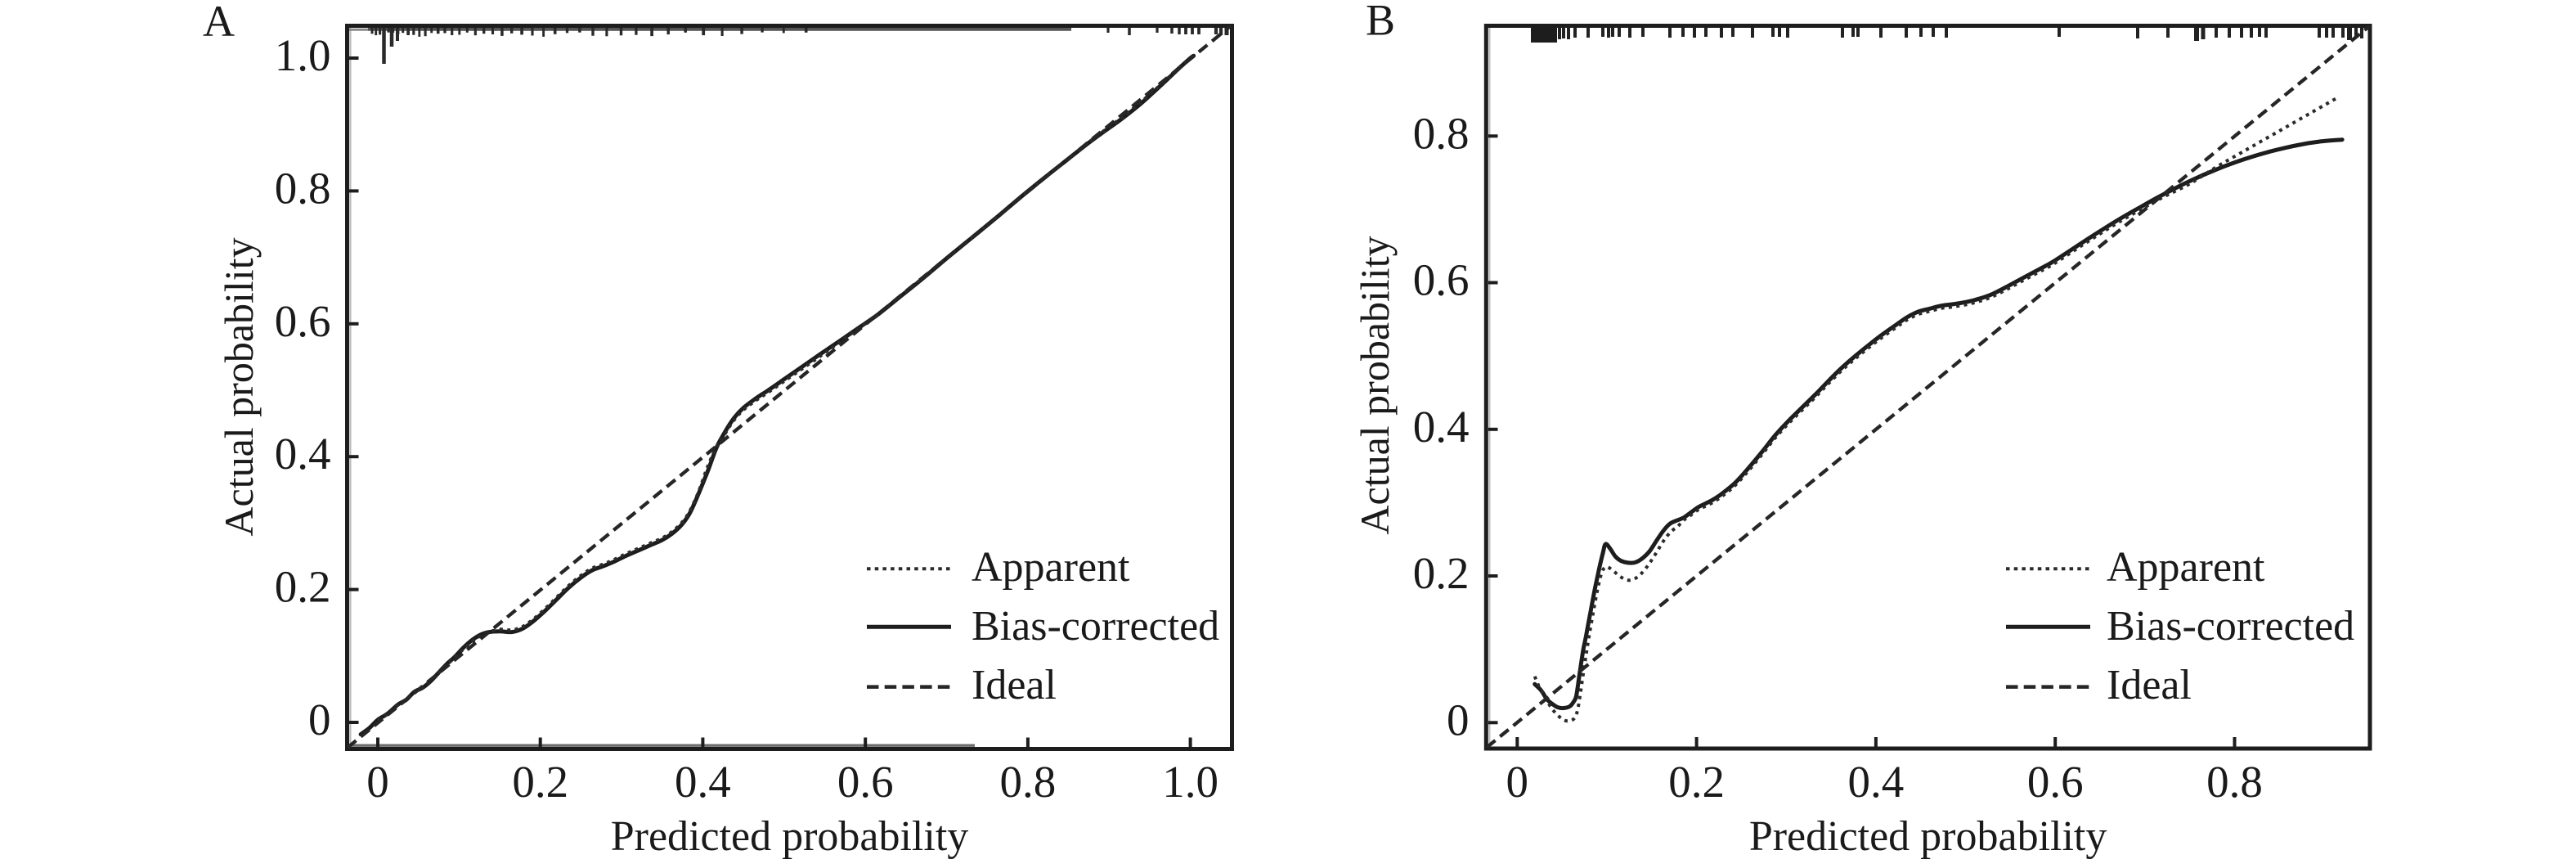 Image resolution: width=2576 pixels, height=868 pixels. Describe the element at coordinates (1380, 22) in the screenshot. I see `svg-text: B` at that location.